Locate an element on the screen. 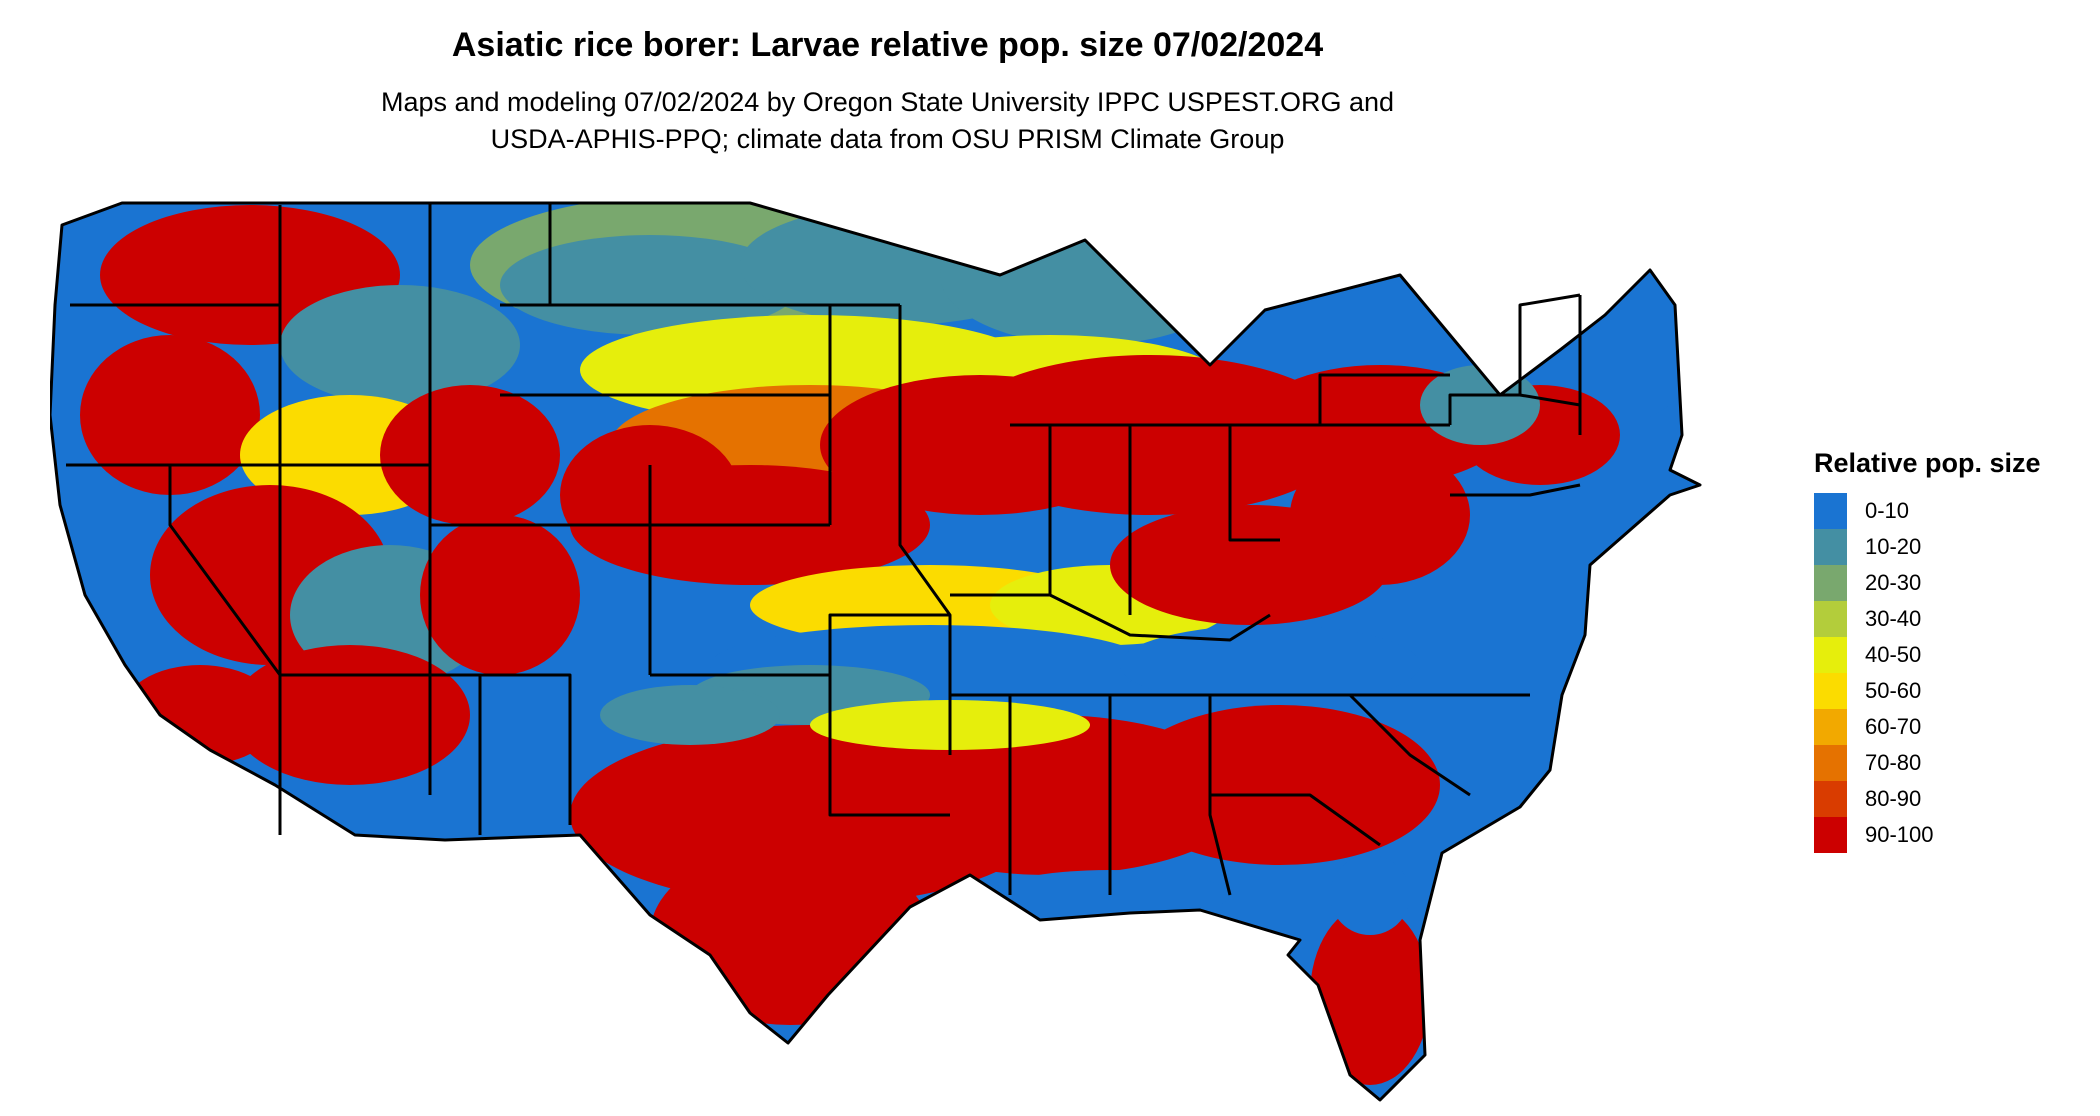 Image resolution: width=2100 pixels, height=1116 pixels. legend-item: 50-60 is located at coordinates (1949, 691).